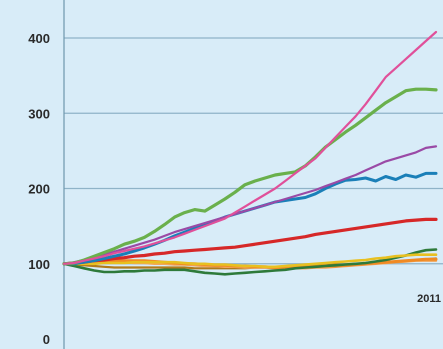  Describe the element at coordinates (429, 299) in the screenshot. I see `x-year-label: 2011` at that location.